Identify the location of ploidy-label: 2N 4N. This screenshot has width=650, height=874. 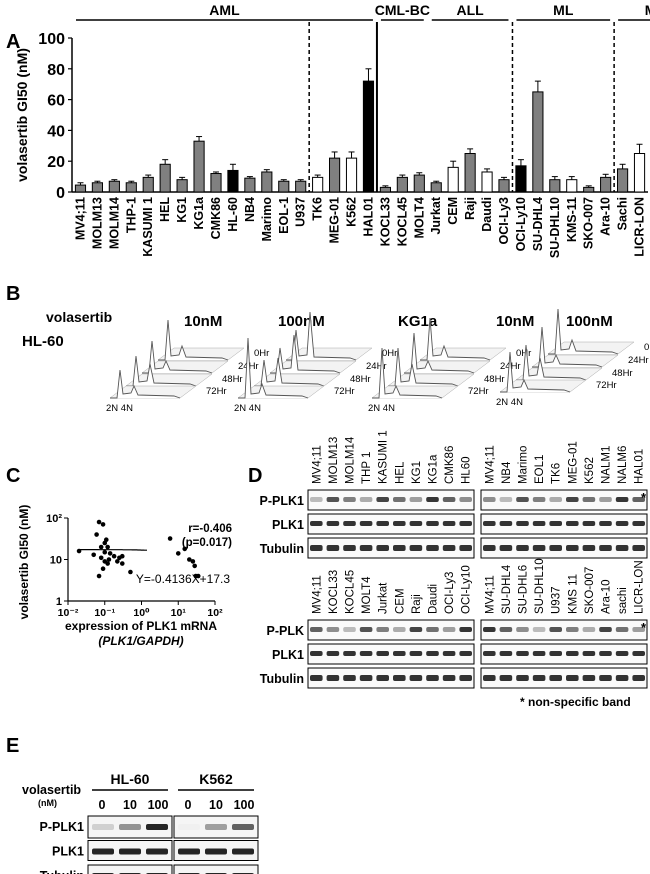
(247, 408).